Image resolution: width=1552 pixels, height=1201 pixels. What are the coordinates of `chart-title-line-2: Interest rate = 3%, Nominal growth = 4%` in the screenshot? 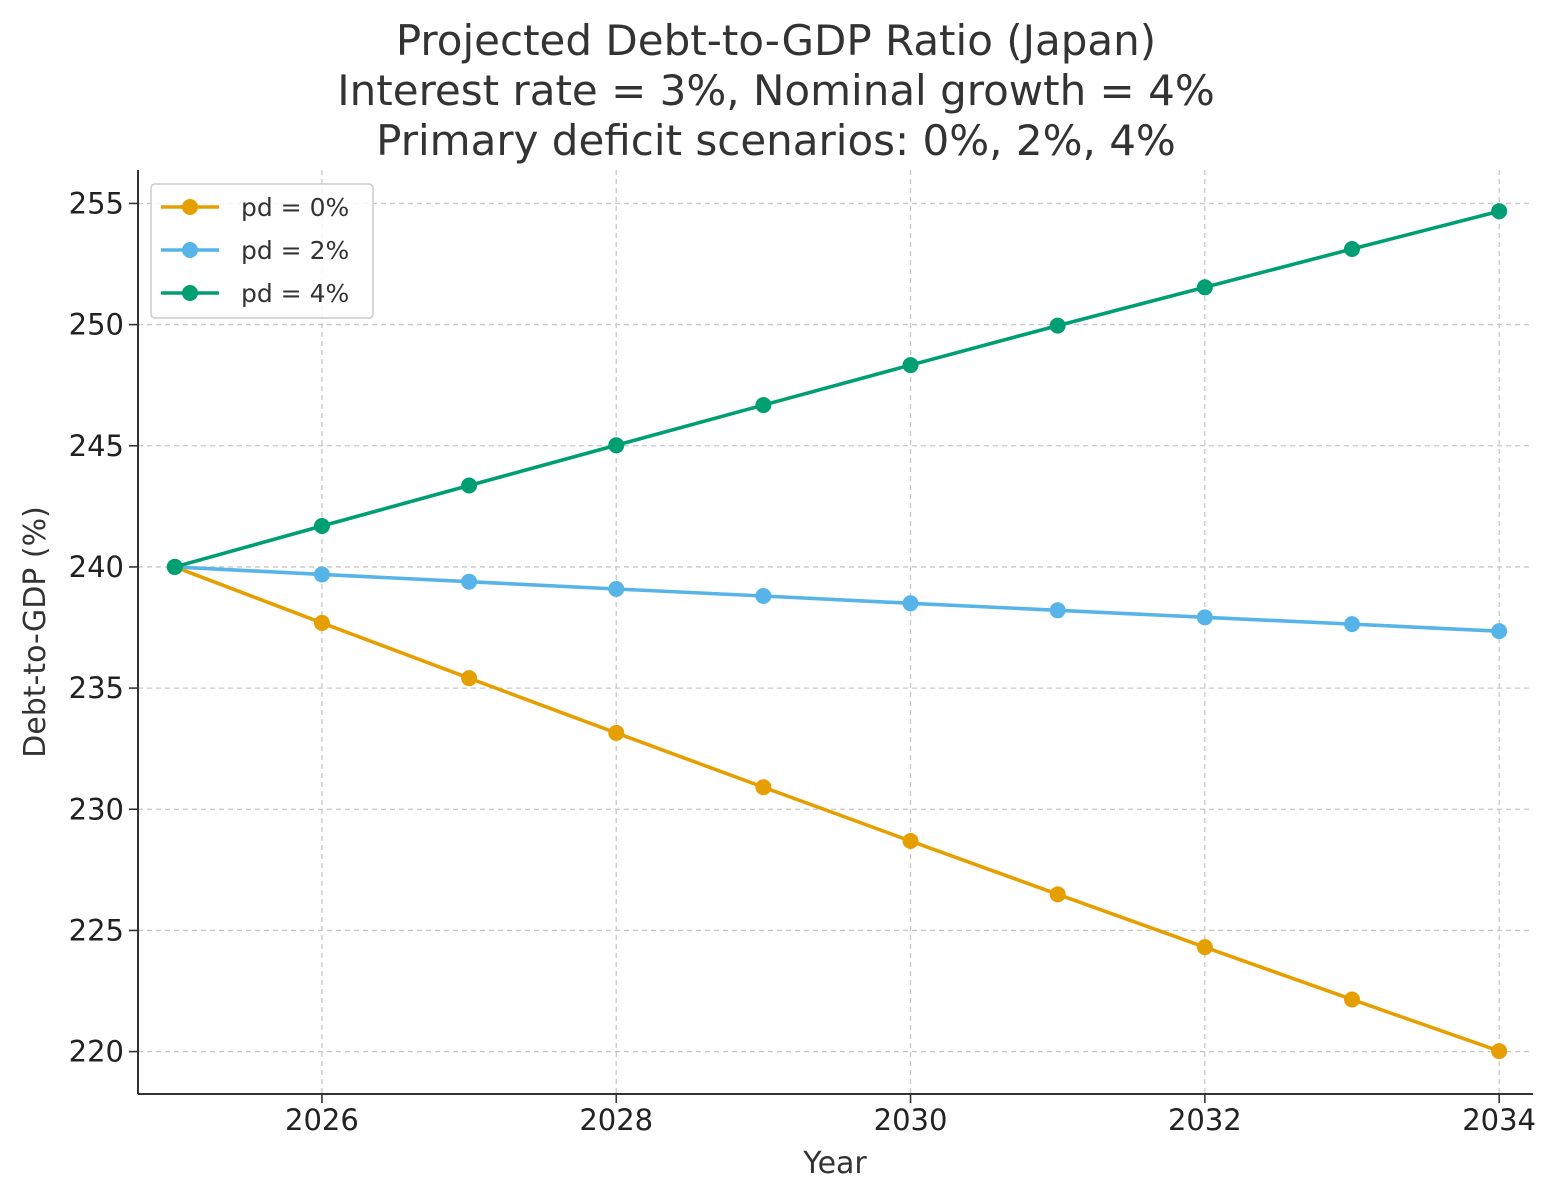 It's located at (776, 90).